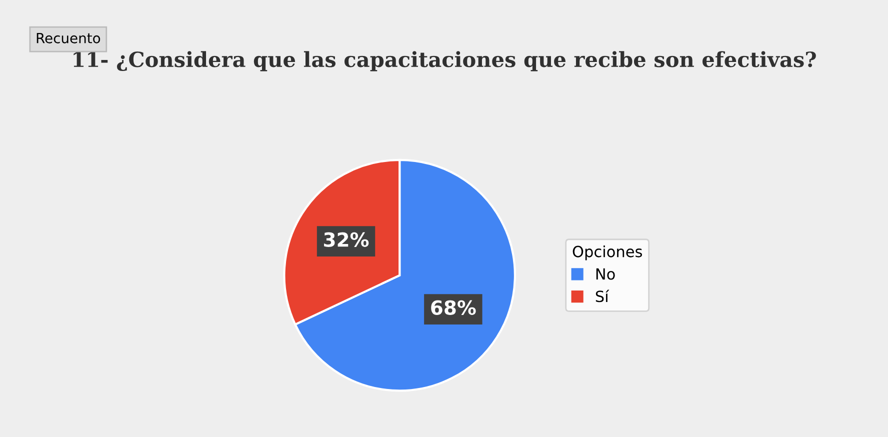 The height and width of the screenshot is (437, 888). What do you see at coordinates (68, 38) in the screenshot?
I see `text: Recuento` at bounding box center [68, 38].